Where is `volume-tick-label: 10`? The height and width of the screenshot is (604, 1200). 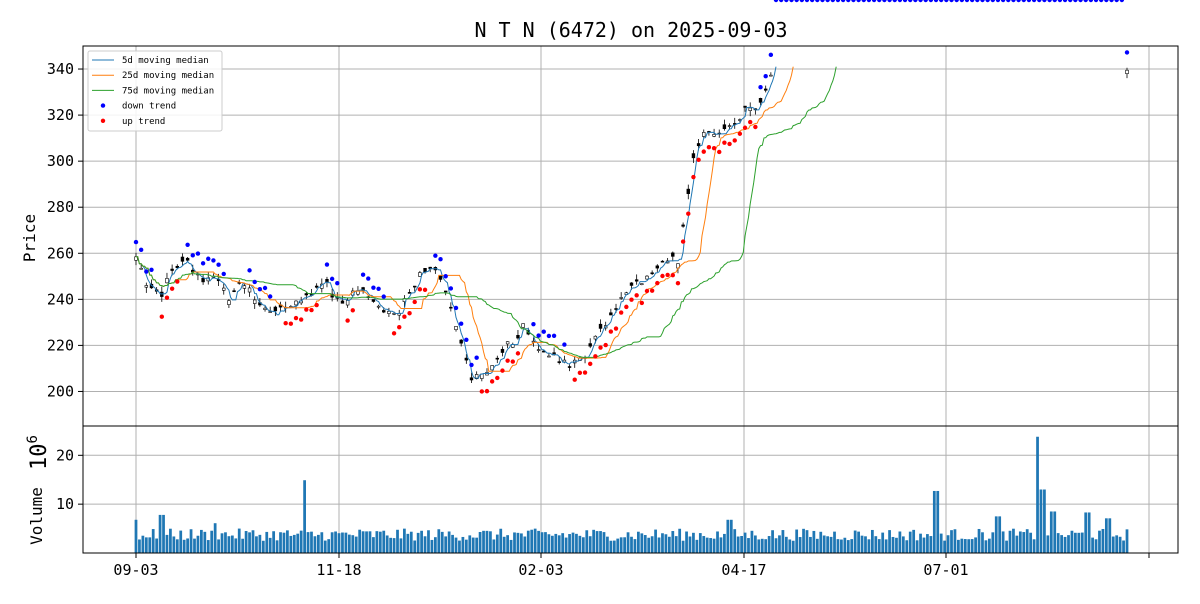 volume-tick-label: 10 is located at coordinates (65, 504).